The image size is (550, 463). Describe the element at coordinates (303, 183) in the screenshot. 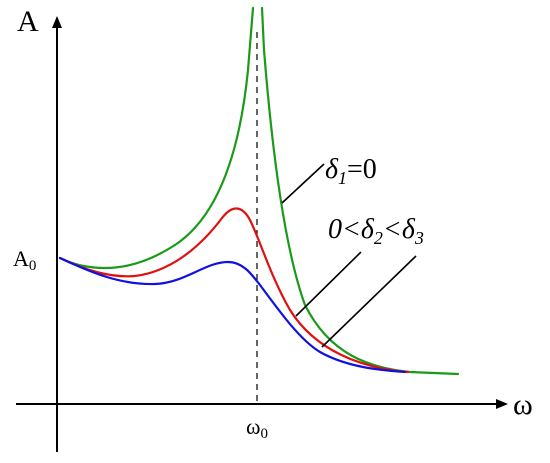

I see `delta1-leader` at that location.